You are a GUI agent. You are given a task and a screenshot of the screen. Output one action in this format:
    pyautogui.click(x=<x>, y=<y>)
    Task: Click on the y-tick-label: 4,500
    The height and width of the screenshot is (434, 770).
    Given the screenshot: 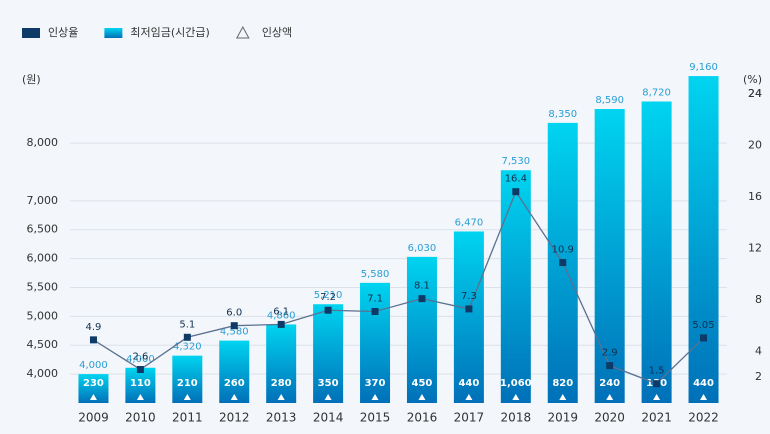 What is the action you would take?
    pyautogui.click(x=43, y=344)
    